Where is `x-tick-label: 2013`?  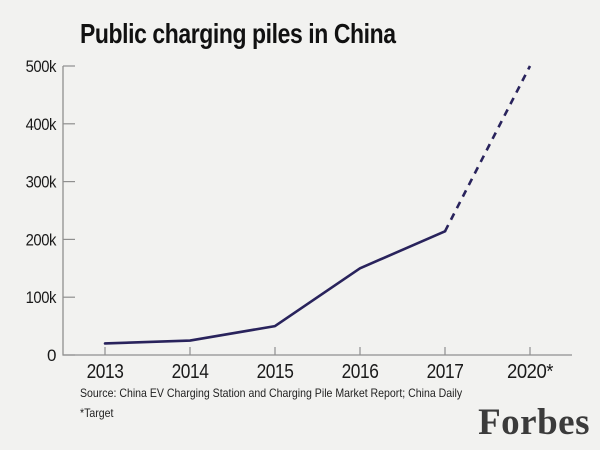 x-tick-label: 2013 is located at coordinates (105, 372).